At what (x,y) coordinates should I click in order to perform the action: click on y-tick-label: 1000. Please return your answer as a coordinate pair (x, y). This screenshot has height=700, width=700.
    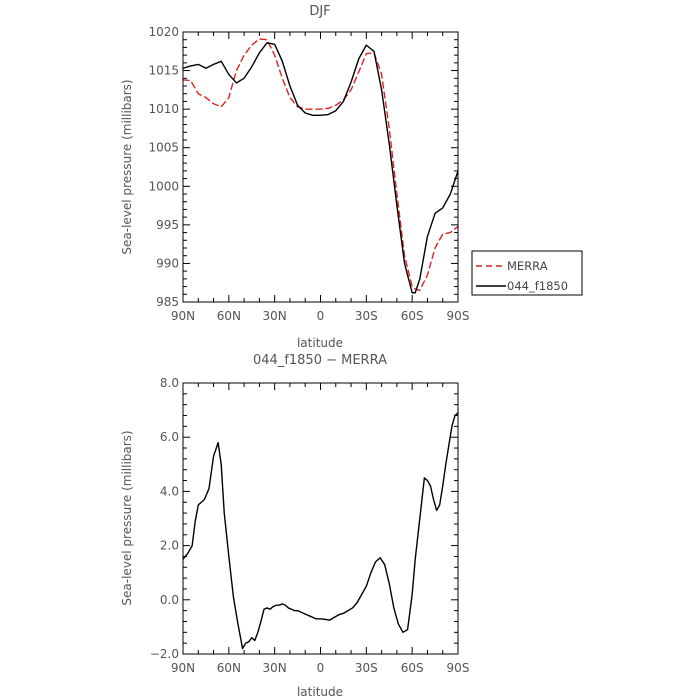
    Looking at the image, I should click on (163, 186).